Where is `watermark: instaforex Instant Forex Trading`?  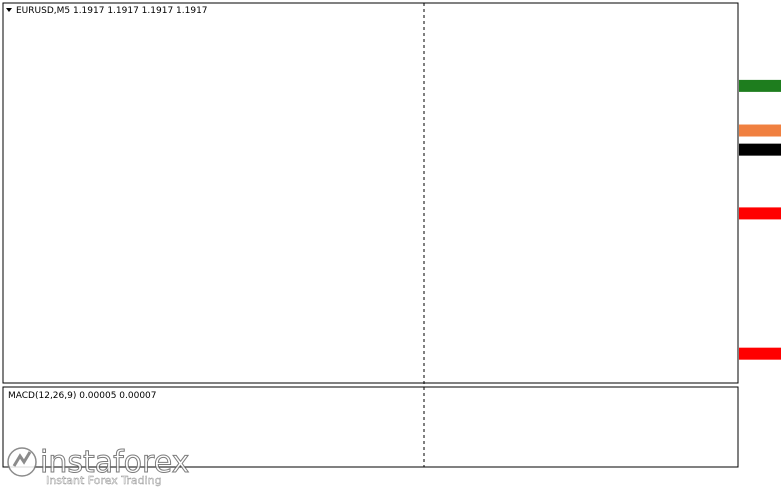
watermark: instaforex Instant Forex Trading is located at coordinates (98, 466).